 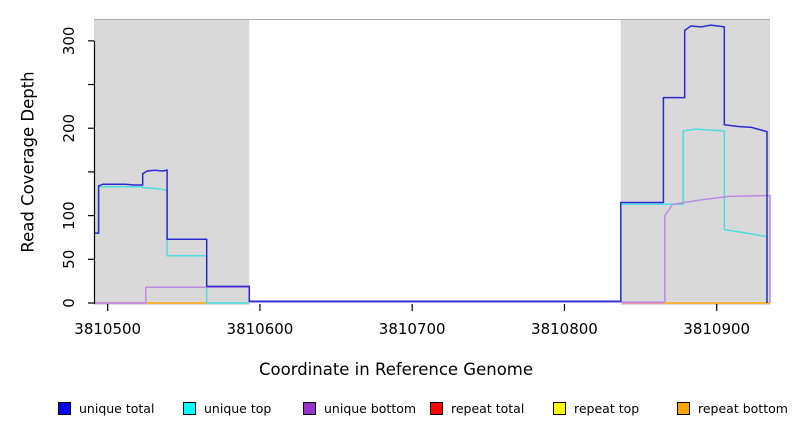 What do you see at coordinates (69, 41) in the screenshot?
I see `y-tick-label: 300` at bounding box center [69, 41].